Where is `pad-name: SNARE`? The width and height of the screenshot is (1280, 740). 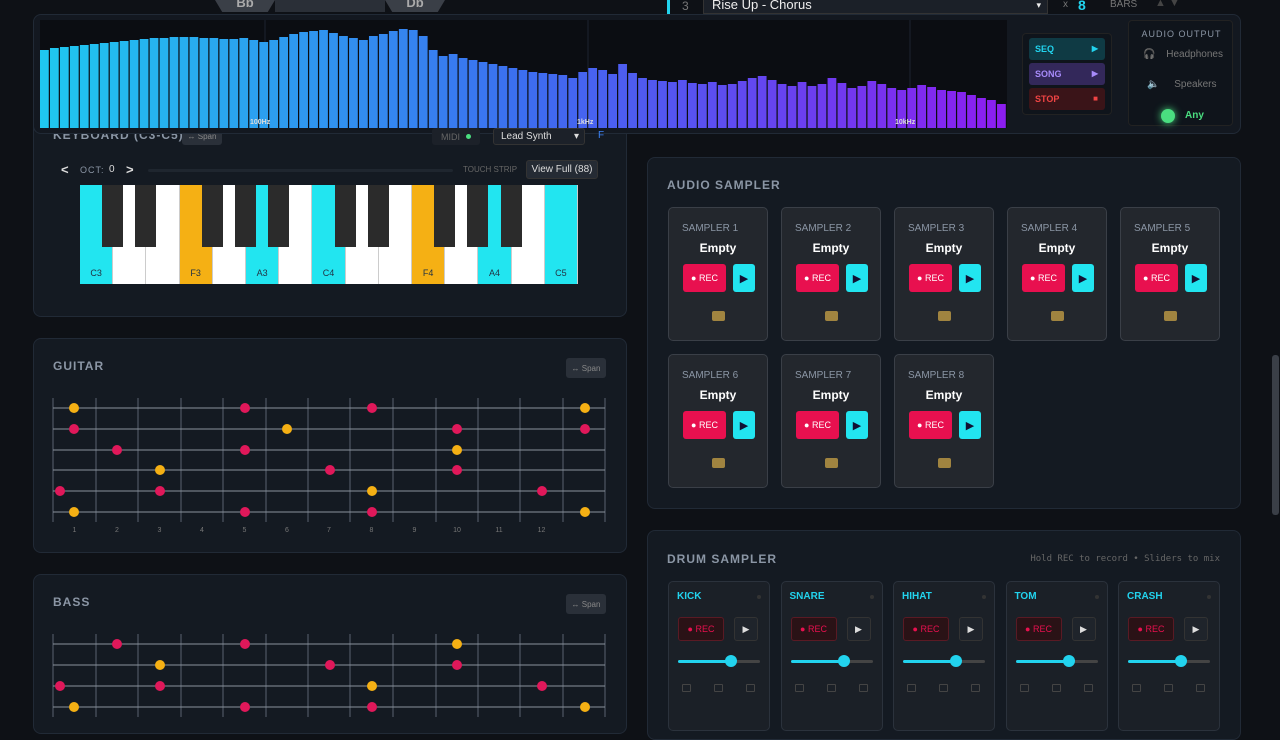
pad-name: SNARE is located at coordinates (807, 596).